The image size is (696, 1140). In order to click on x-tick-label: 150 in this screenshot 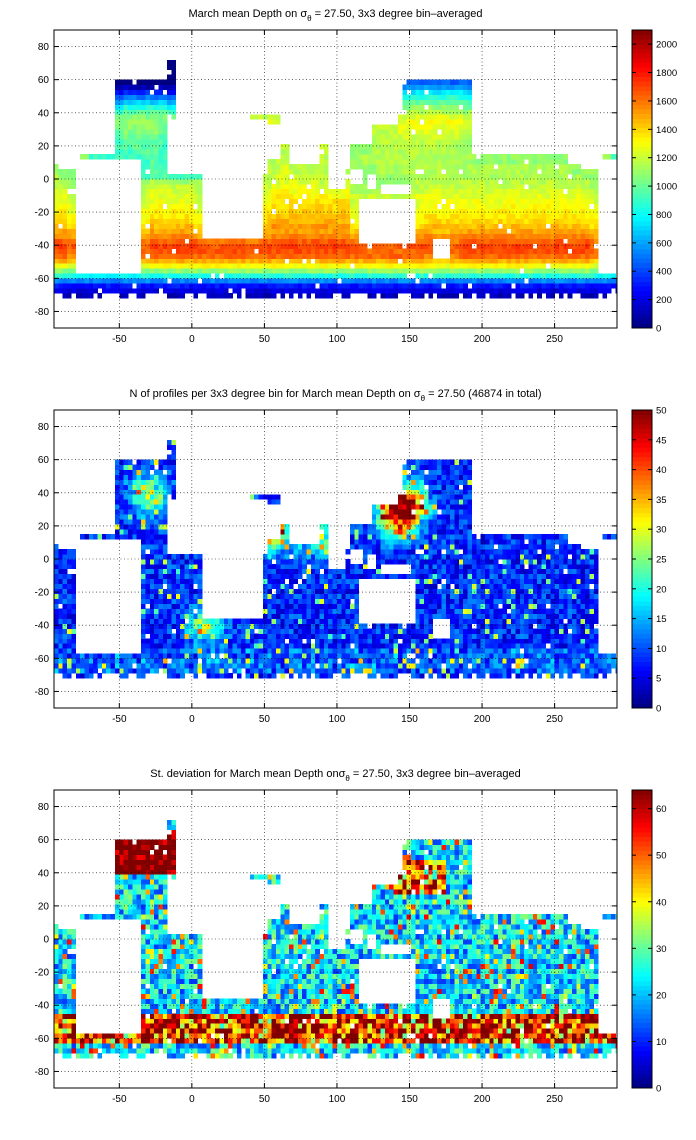, I will do `click(409, 339)`.